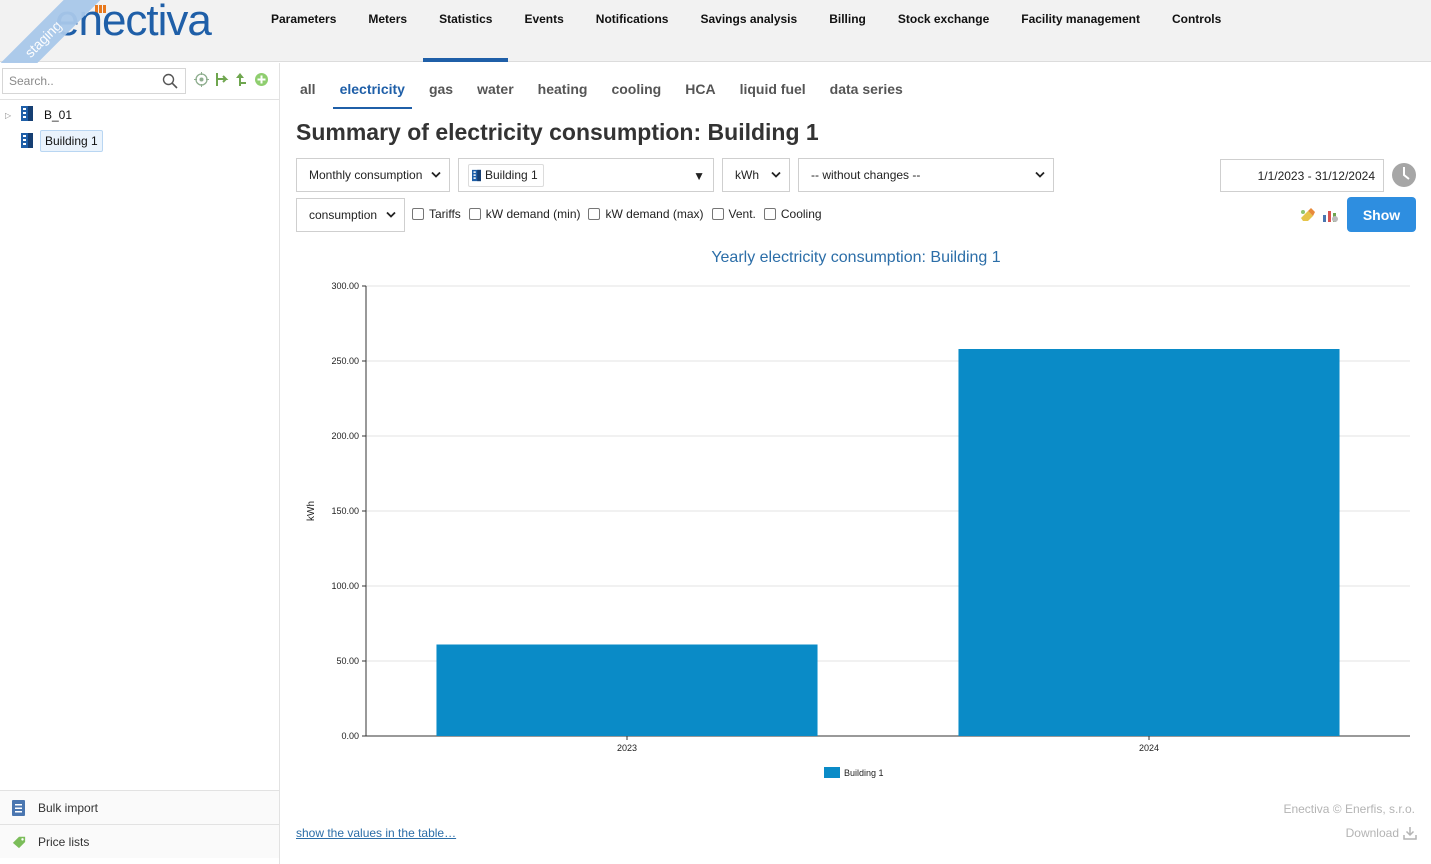 This screenshot has width=1431, height=864. Describe the element at coordinates (304, 19) in the screenshot. I see `nav-item-parameters: Parameters` at that location.